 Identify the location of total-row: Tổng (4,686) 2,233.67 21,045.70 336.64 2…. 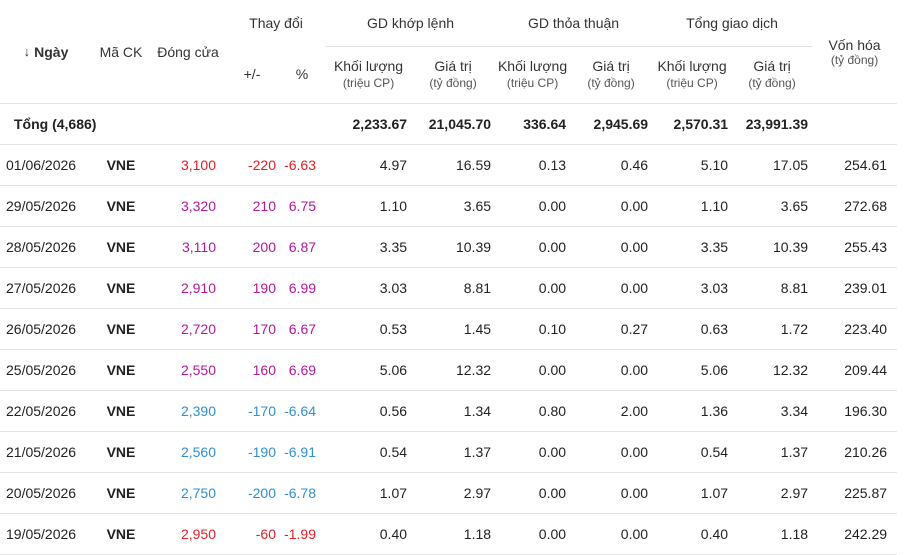
(449, 124).